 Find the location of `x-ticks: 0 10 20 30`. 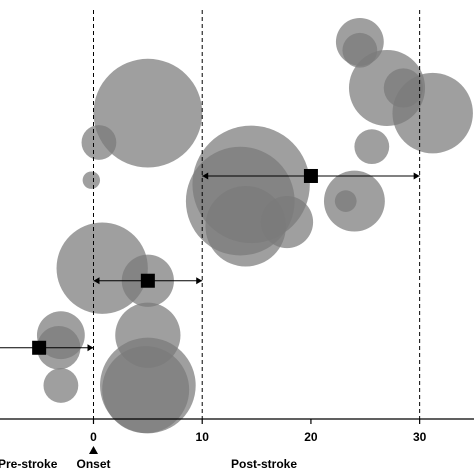

x-ticks: 0 10 20 30 is located at coordinates (258, 431).